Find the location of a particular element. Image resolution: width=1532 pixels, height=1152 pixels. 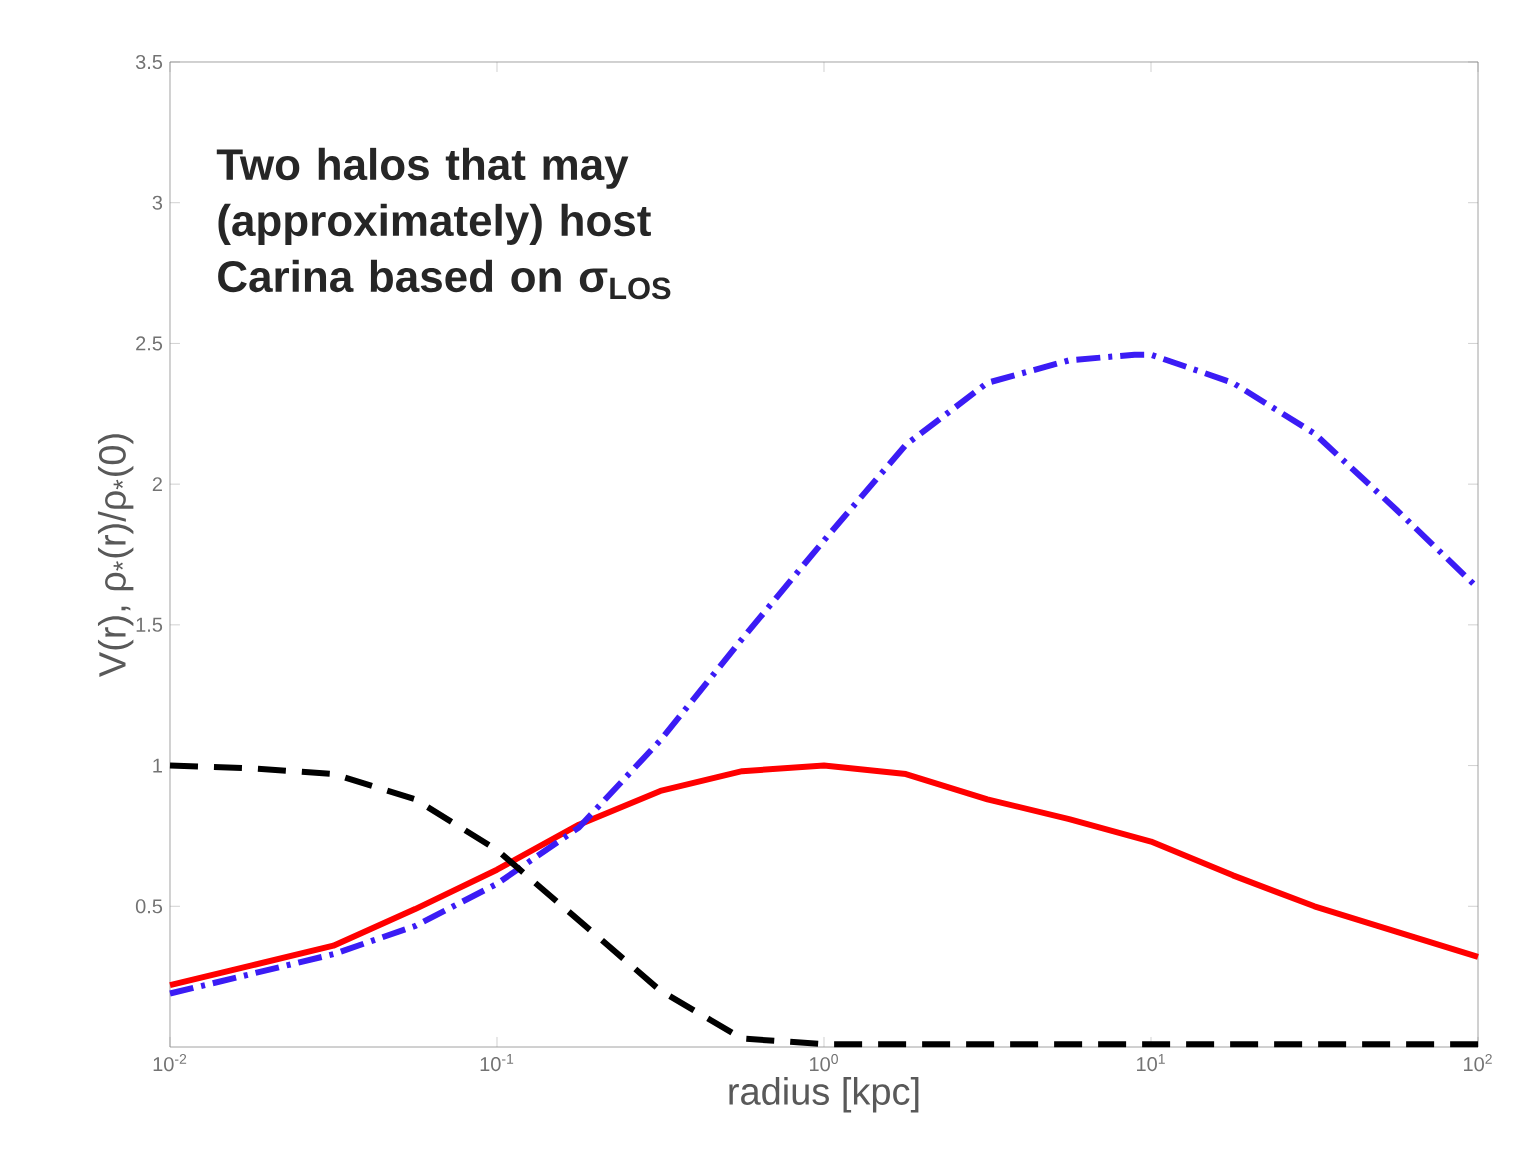

y-tick-label: 3.5 is located at coordinates (149, 62).